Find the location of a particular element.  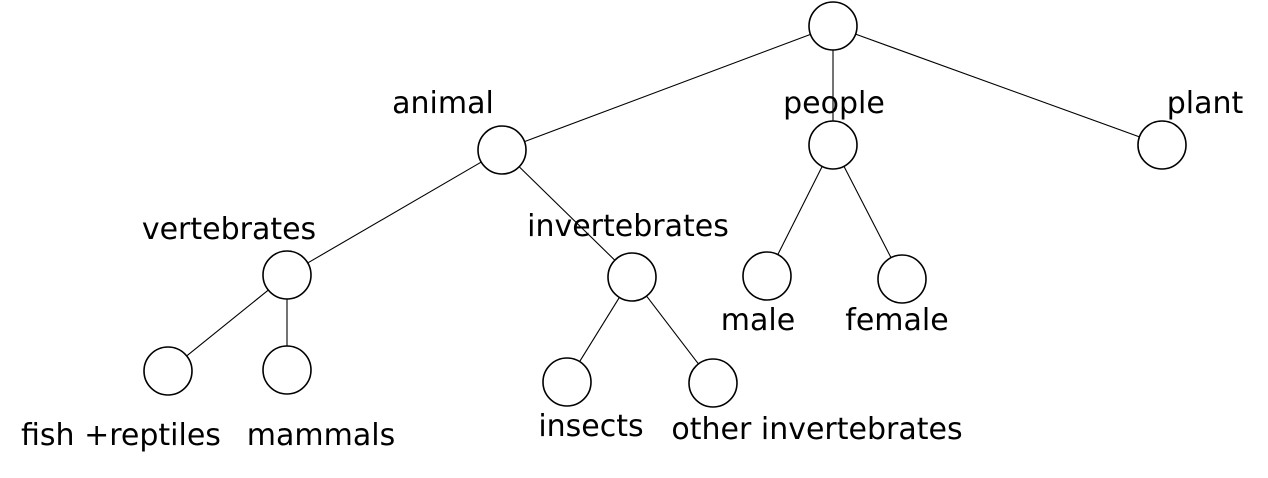

edge-root-animal is located at coordinates (667, 88).